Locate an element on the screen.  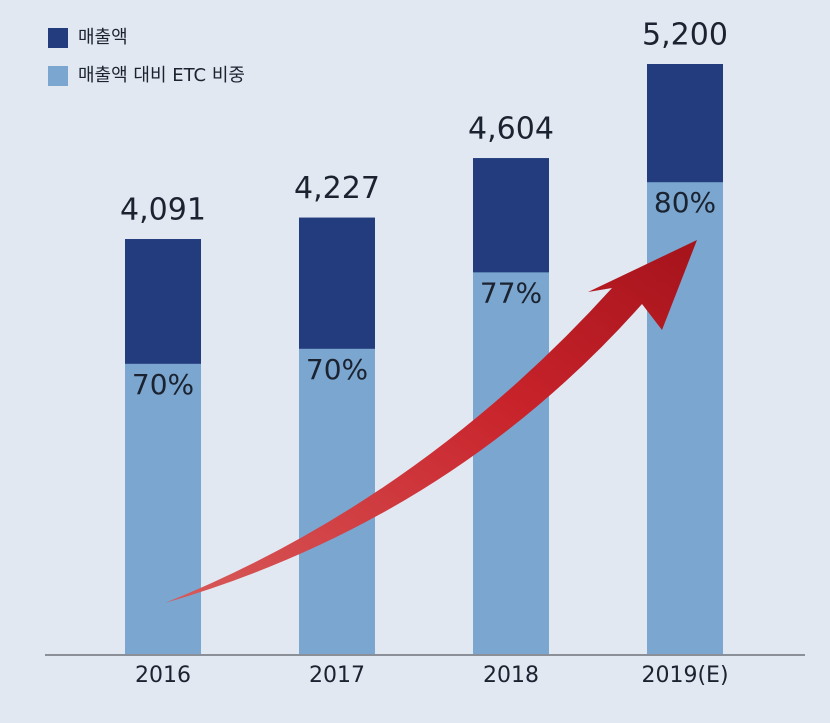
value-label: 5,200 is located at coordinates (685, 35).